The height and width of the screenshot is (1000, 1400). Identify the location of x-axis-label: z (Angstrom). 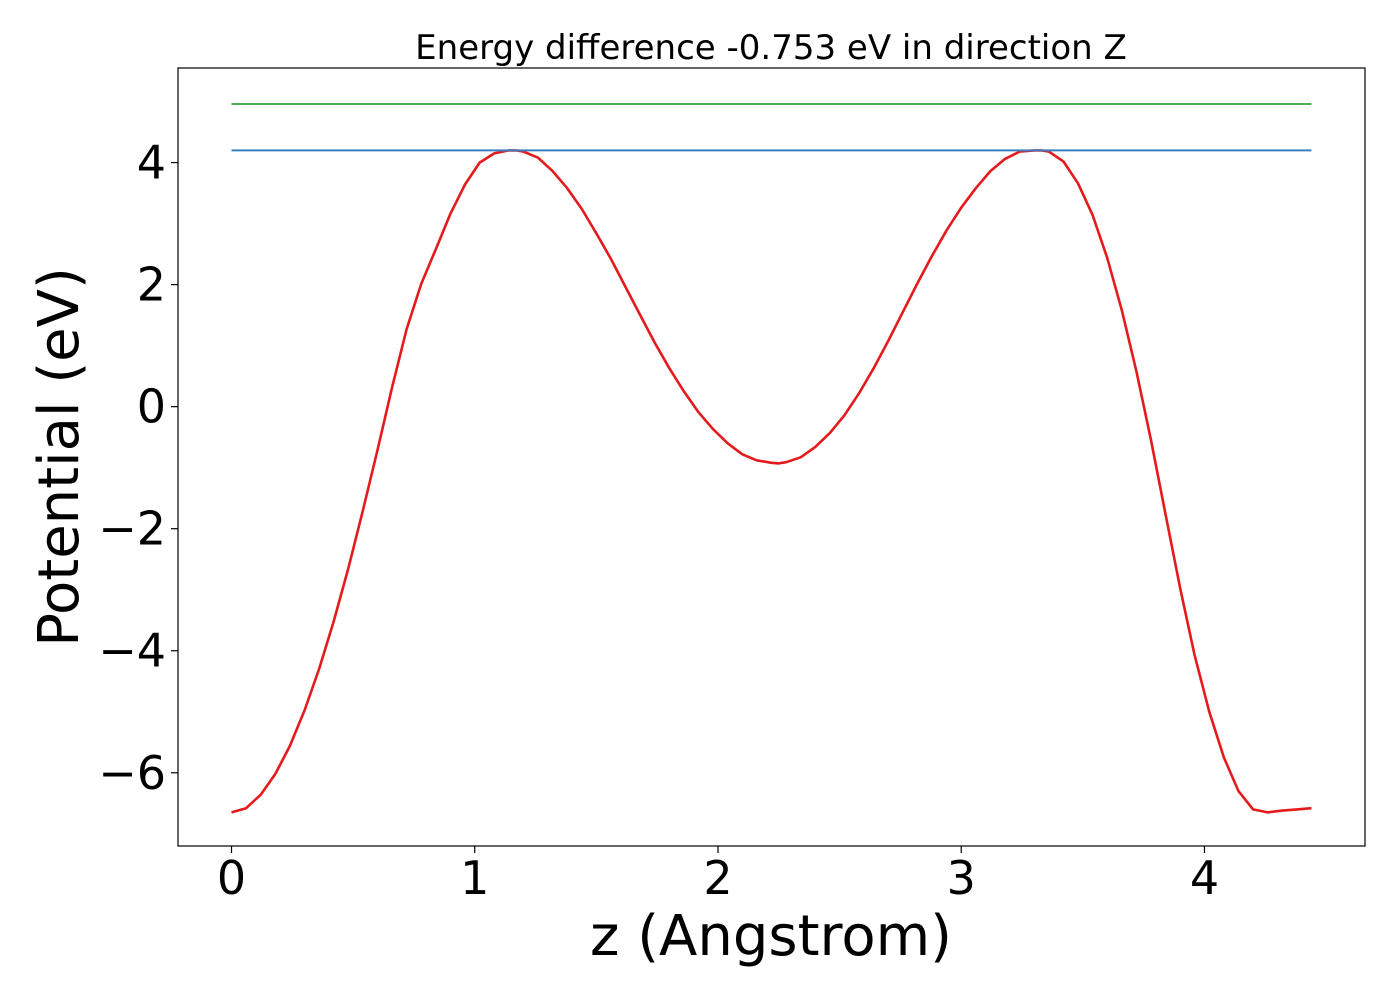
(771, 936).